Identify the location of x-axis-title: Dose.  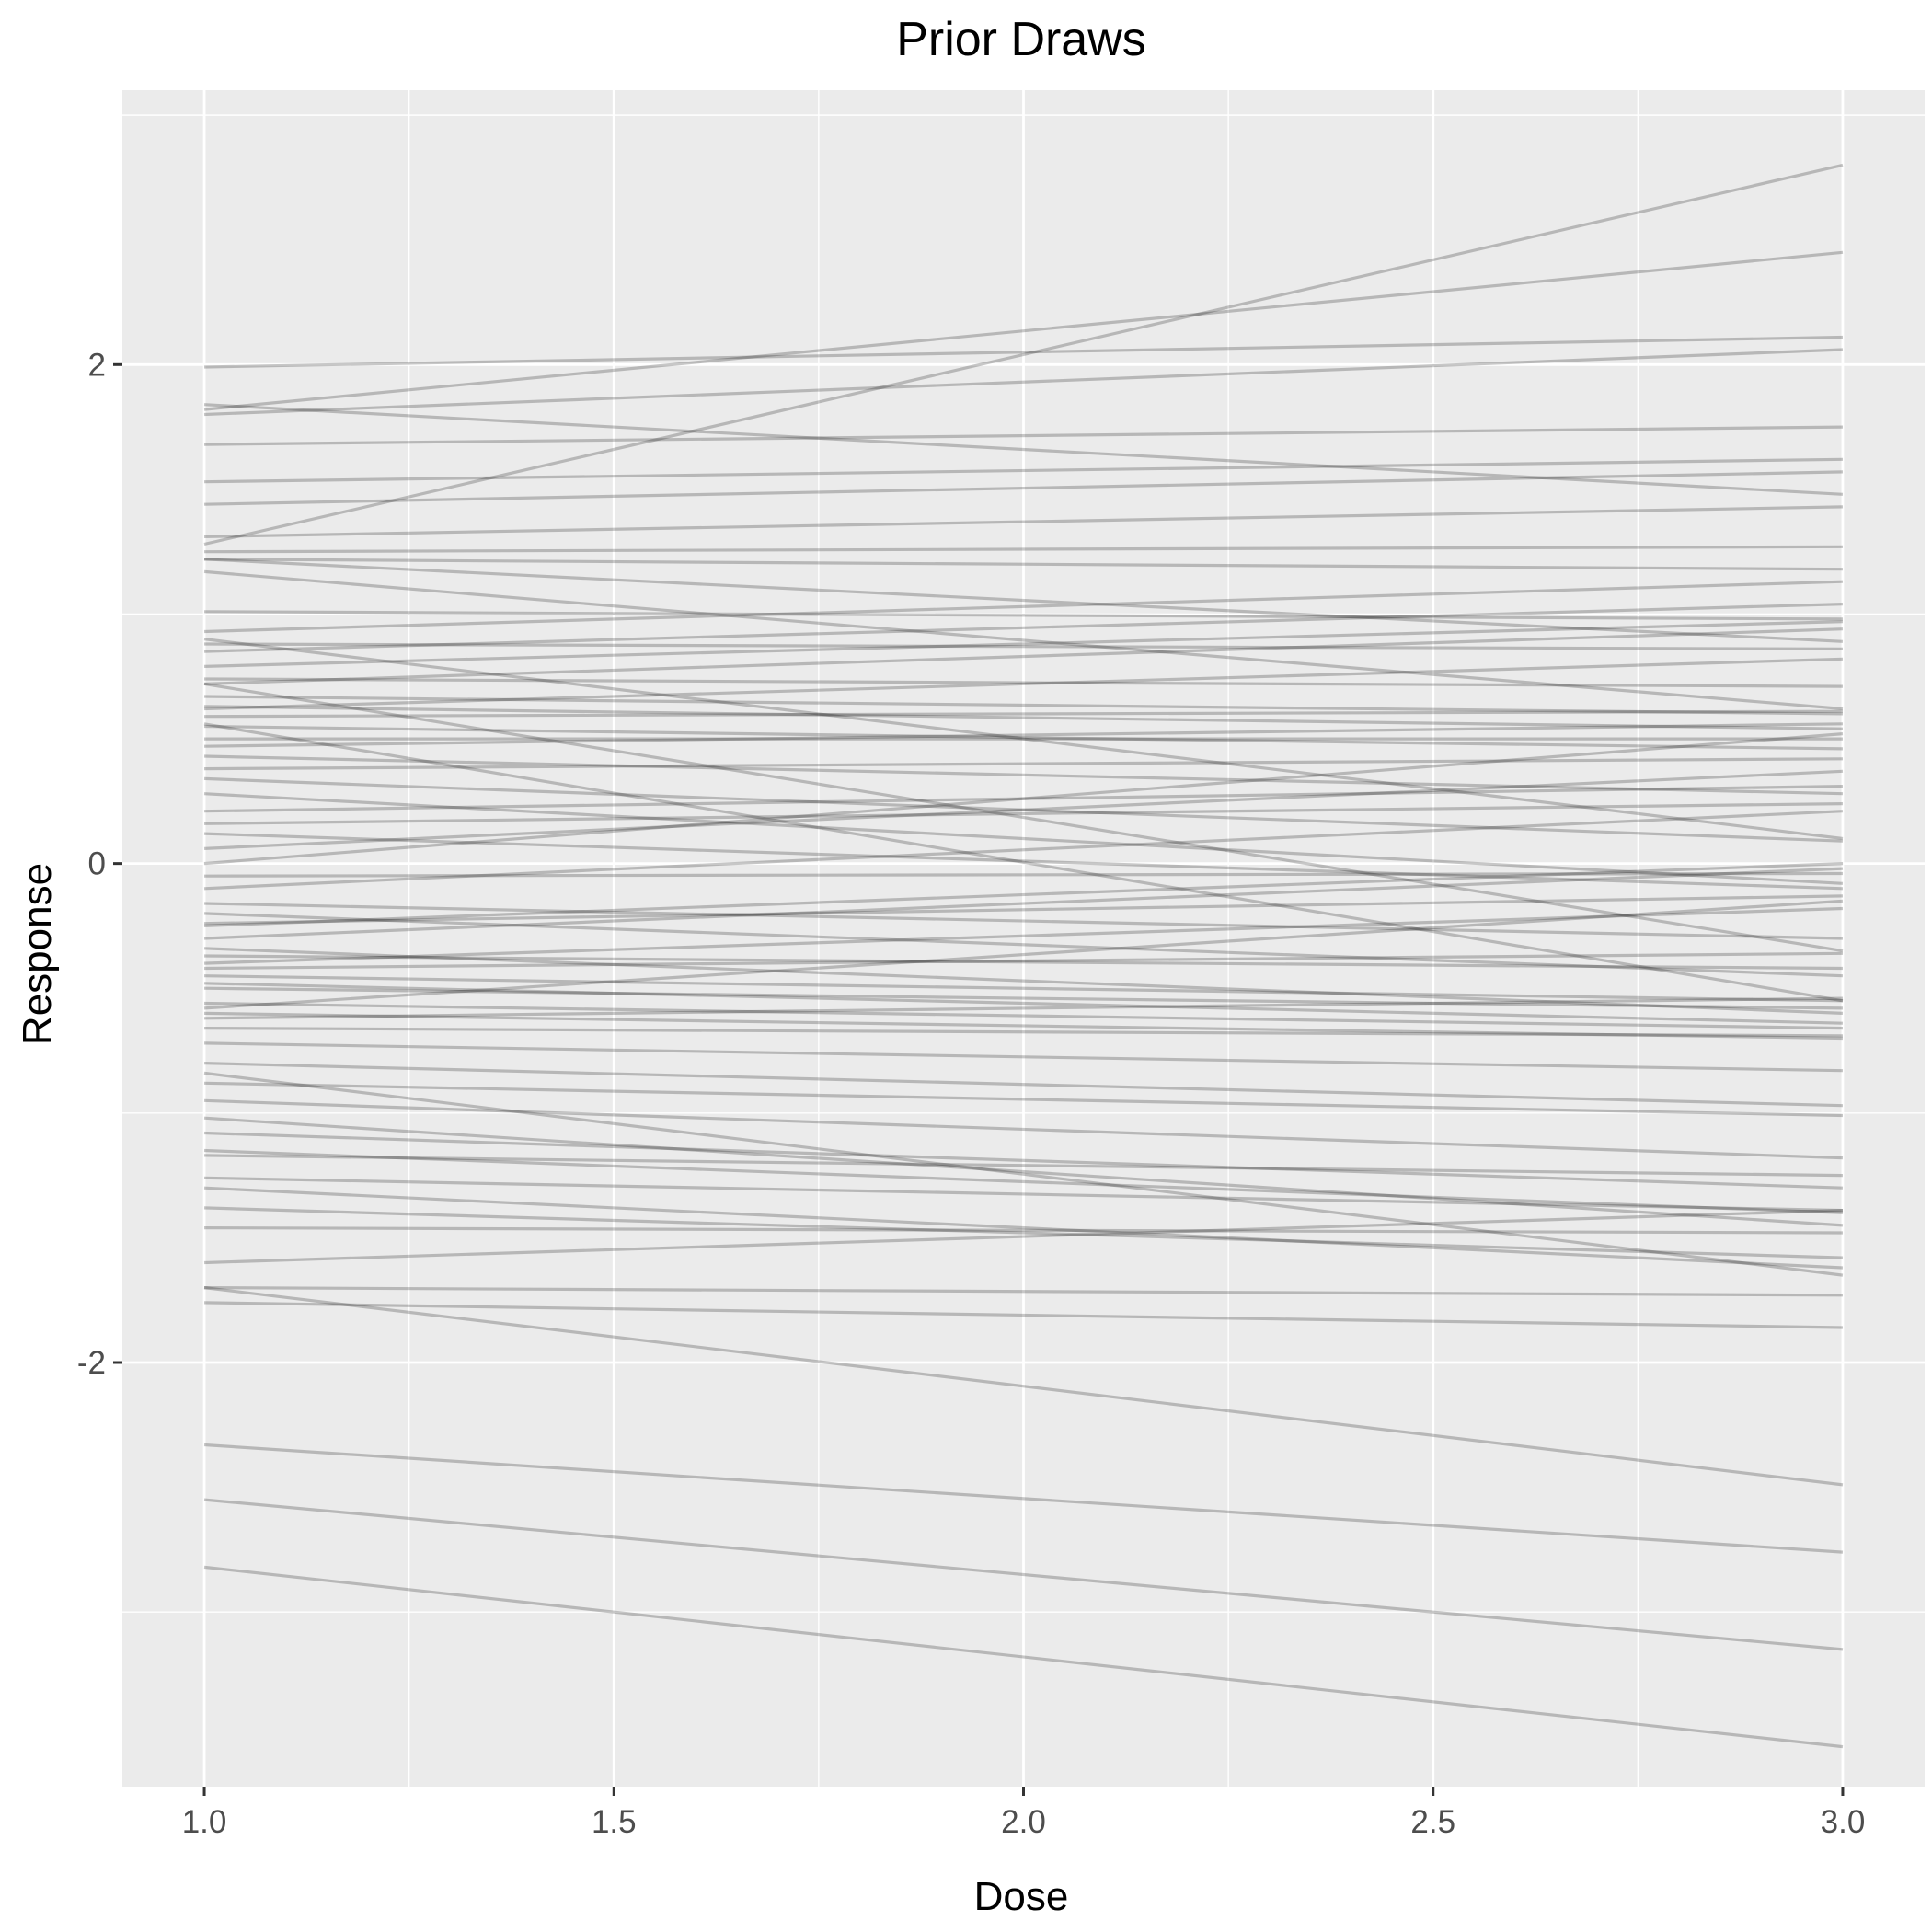
(1021, 1896).